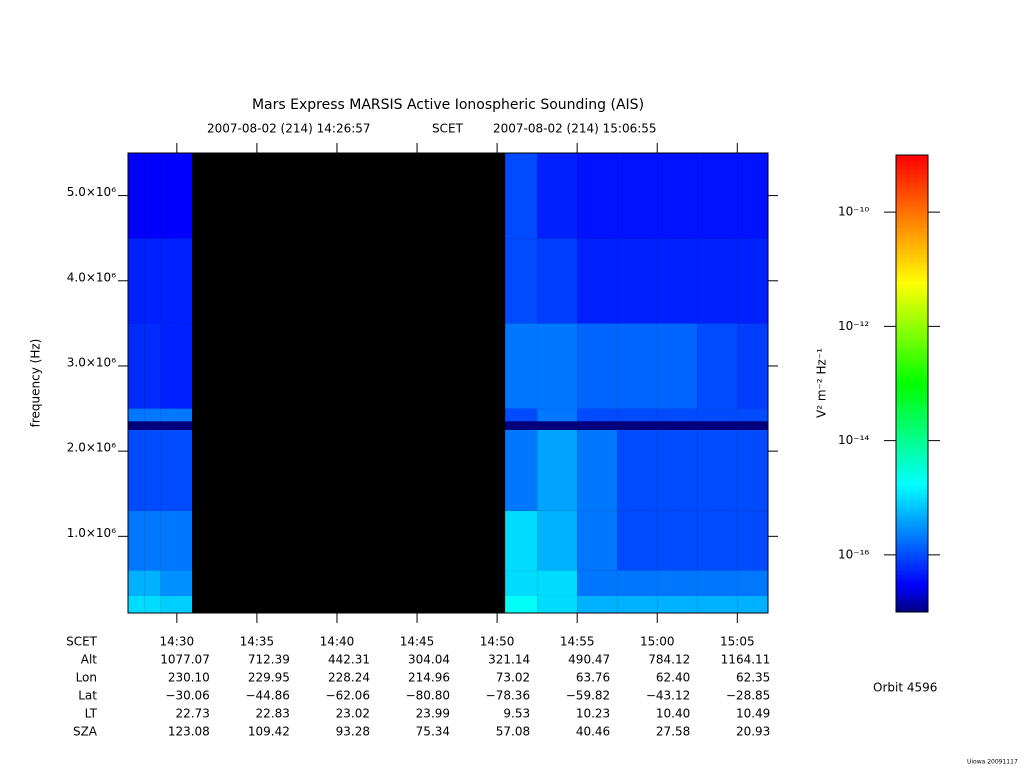  I want to click on colorbar-frame, so click(912, 383).